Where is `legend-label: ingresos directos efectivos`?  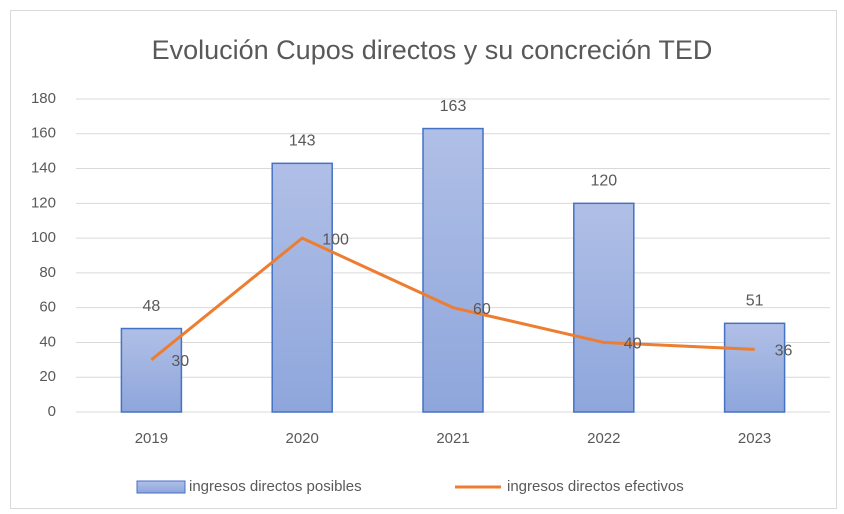 legend-label: ingresos directos efectivos is located at coordinates (595, 486).